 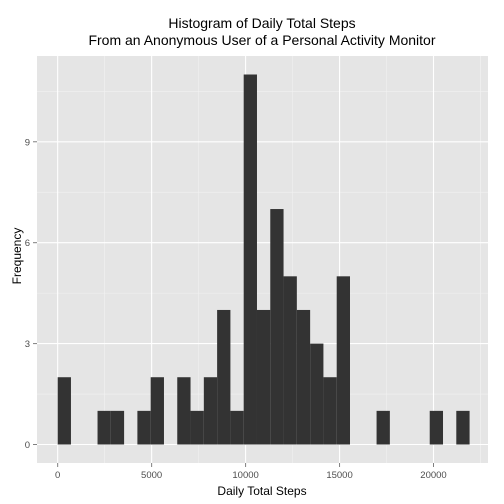 What do you see at coordinates (27, 445) in the screenshot?
I see `y-tick-label: 0` at bounding box center [27, 445].